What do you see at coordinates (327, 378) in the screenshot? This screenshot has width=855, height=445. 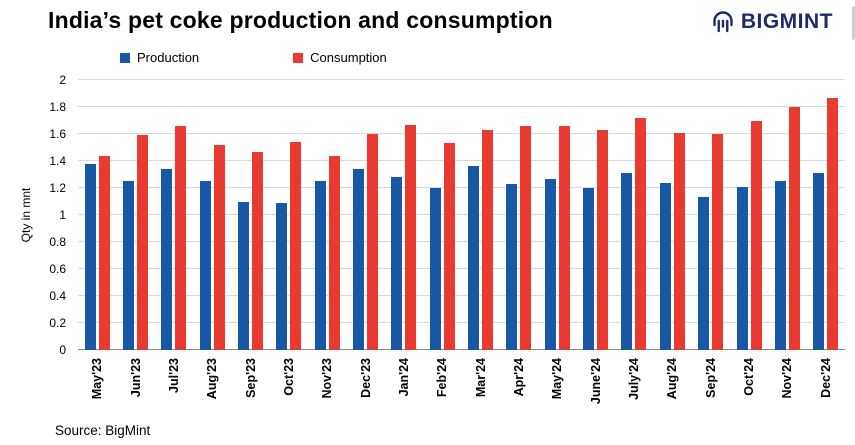 I see `x-tick-label: Nov'23` at bounding box center [327, 378].